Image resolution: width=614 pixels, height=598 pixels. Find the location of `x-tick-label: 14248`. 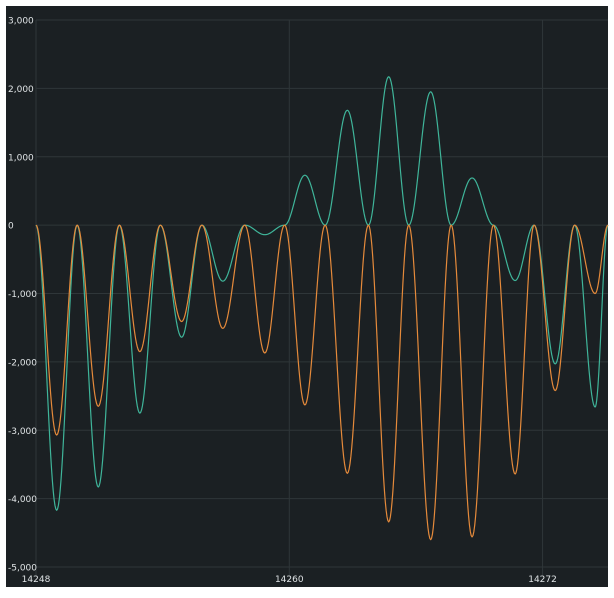

x-tick-label: 14248 is located at coordinates (36, 580).